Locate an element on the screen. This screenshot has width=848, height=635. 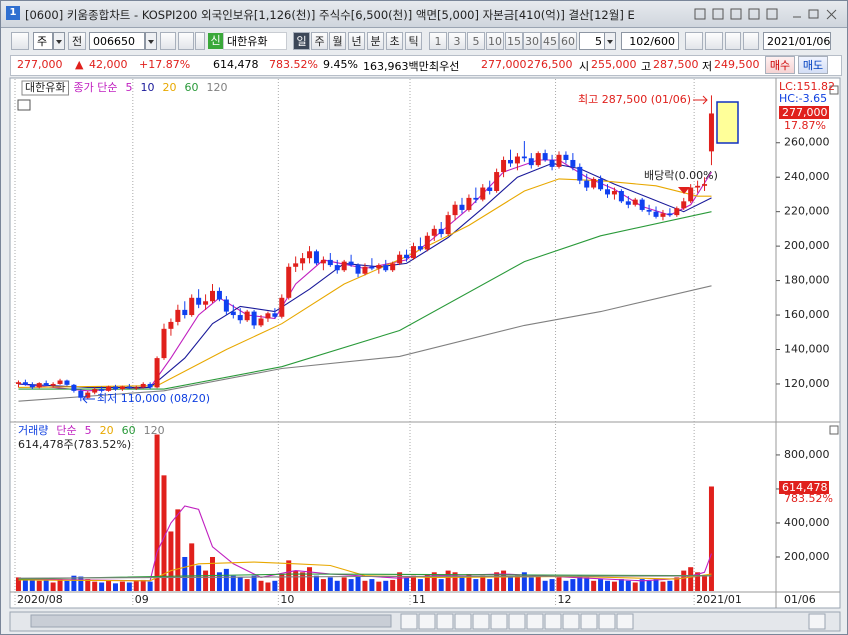
interval-button: 5 is located at coordinates (476, 41).